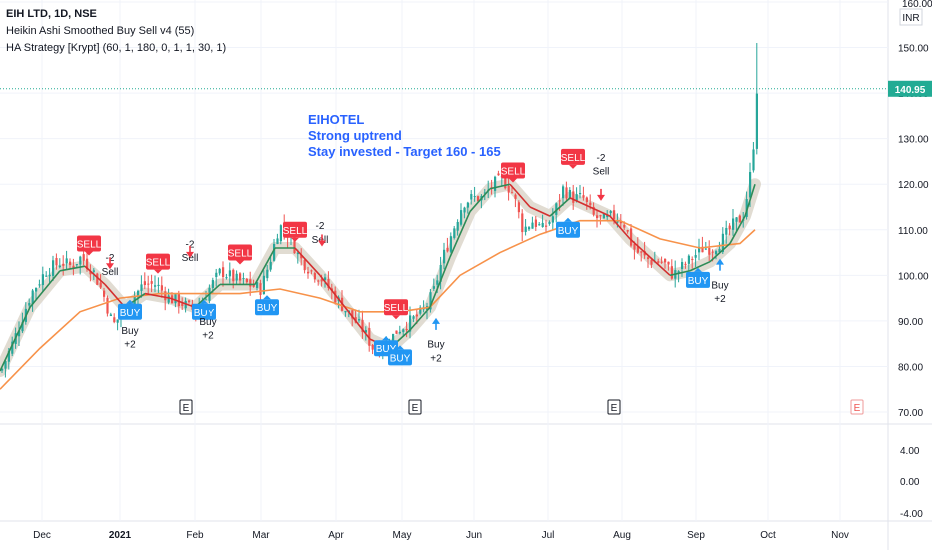 This screenshot has width=932, height=550. What do you see at coordinates (441, 535) in the screenshot?
I see `time-axis: Dec 2021 Feb Mar Apr May Jun Jul Aug Sep Oct Nov` at bounding box center [441, 535].